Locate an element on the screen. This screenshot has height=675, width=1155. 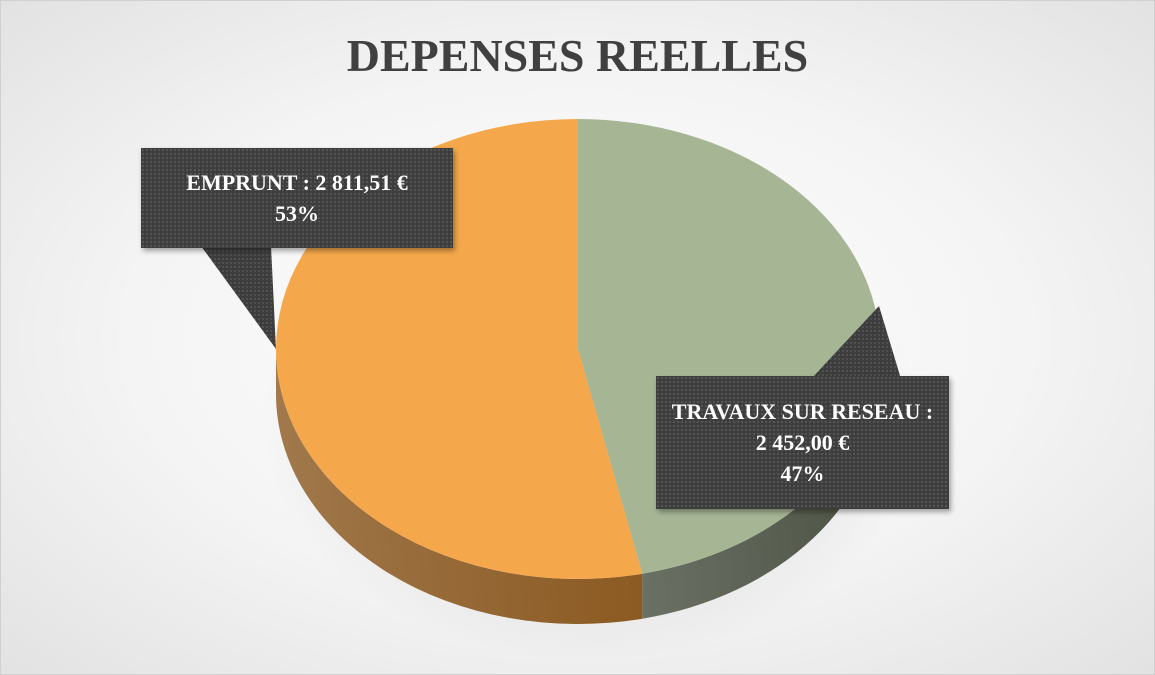
value-label: 2 452,00 € is located at coordinates (802, 442).